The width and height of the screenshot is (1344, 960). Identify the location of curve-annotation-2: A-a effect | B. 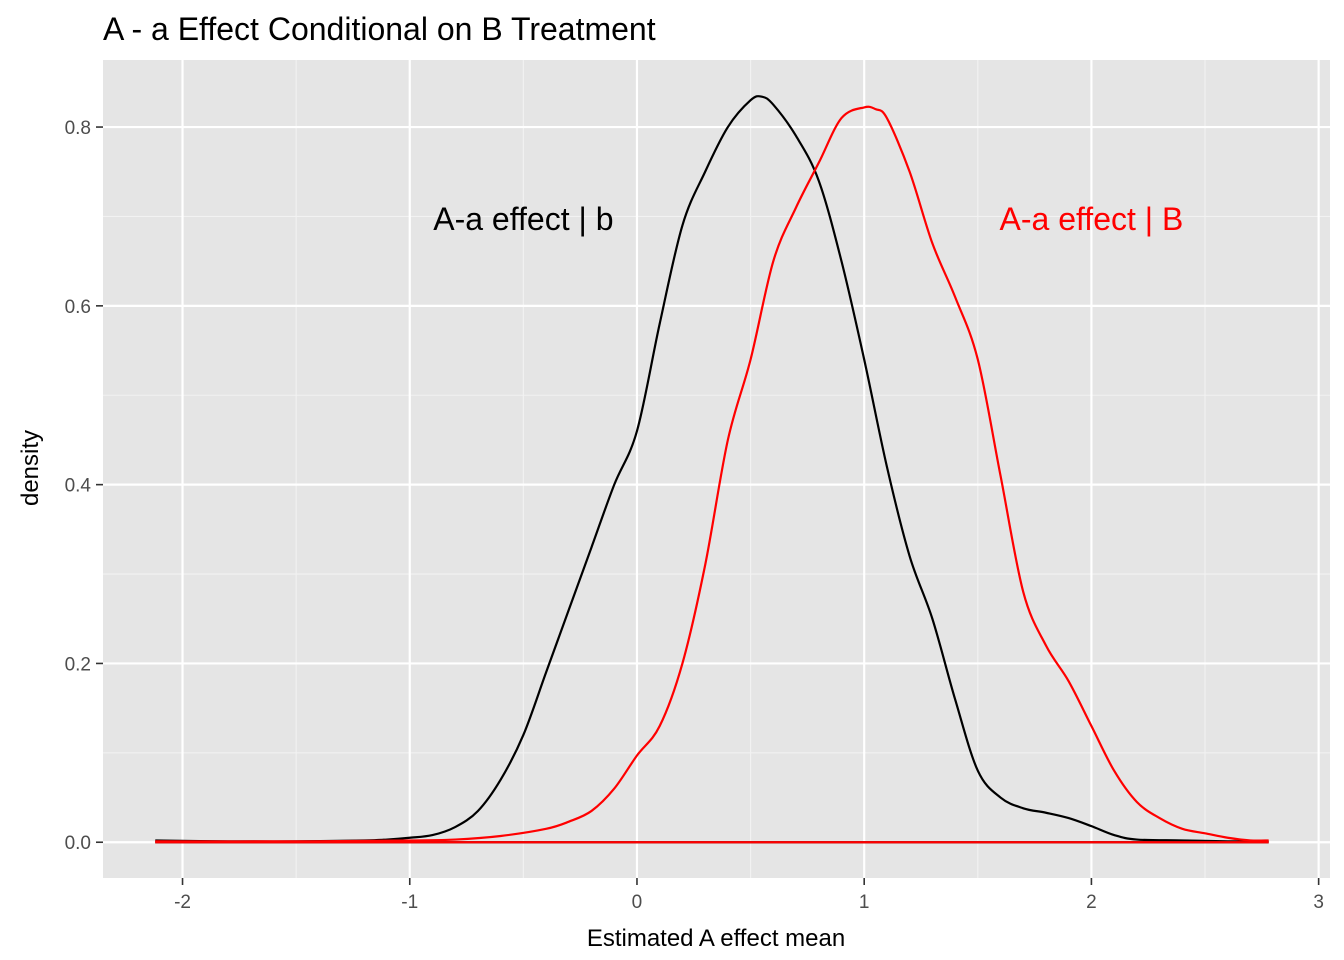
(1092, 219).